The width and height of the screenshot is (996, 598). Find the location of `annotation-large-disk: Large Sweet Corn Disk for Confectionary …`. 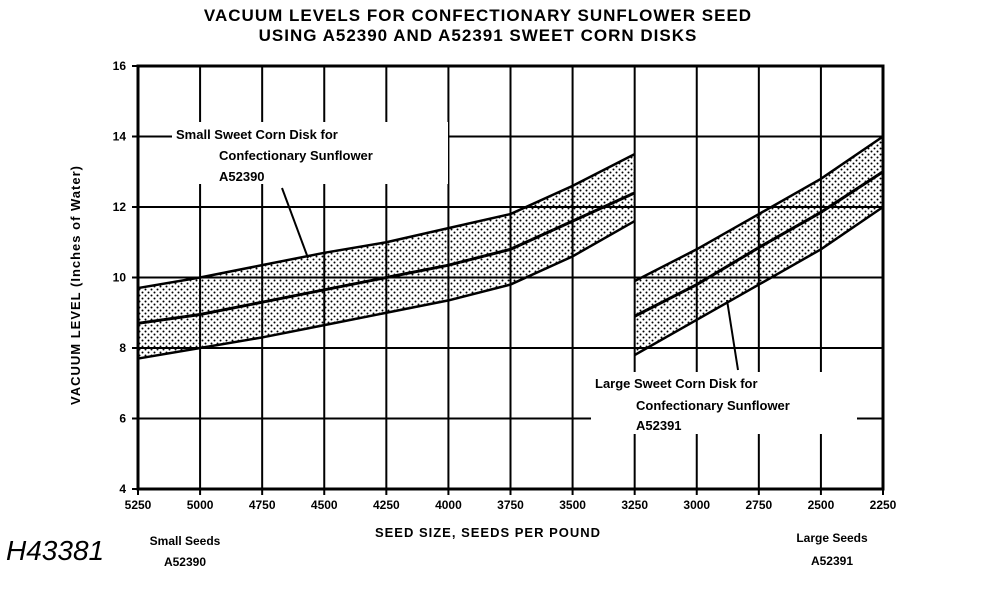

annotation-large-disk: Large Sweet Corn Disk for Confectionary … is located at coordinates (724, 366).